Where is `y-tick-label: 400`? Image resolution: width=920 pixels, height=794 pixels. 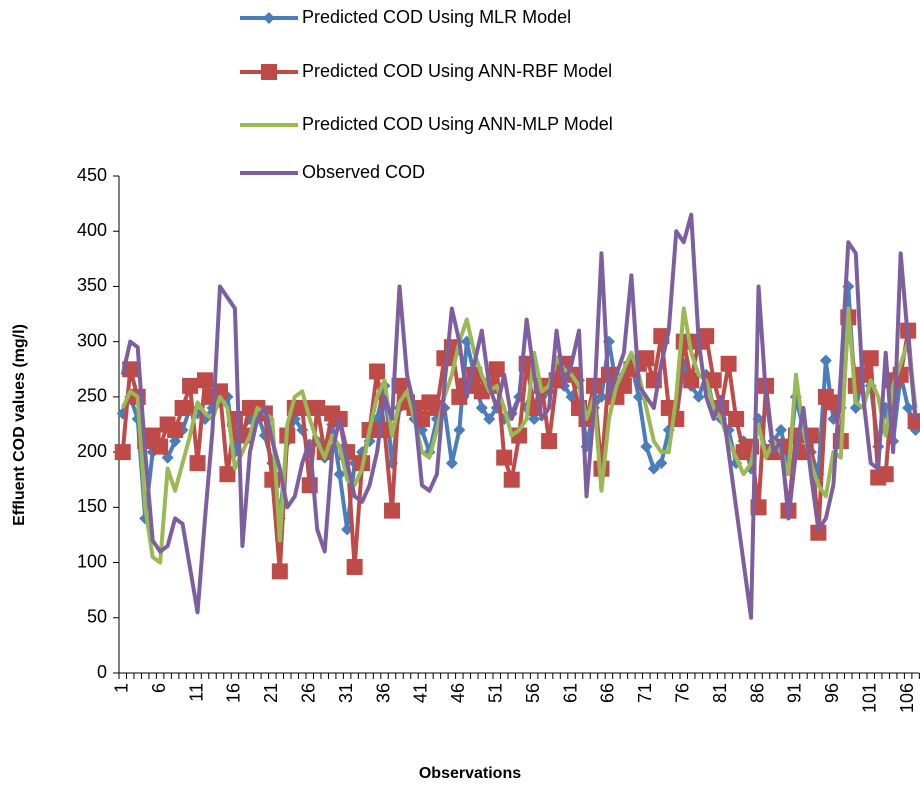 y-tick-label: 400 is located at coordinates (92, 230).